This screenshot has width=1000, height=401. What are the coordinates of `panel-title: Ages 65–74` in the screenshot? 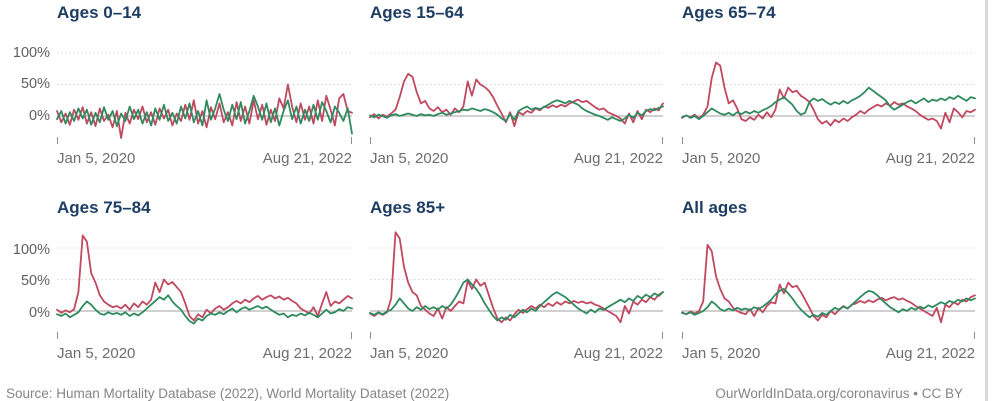 It's located at (729, 12).